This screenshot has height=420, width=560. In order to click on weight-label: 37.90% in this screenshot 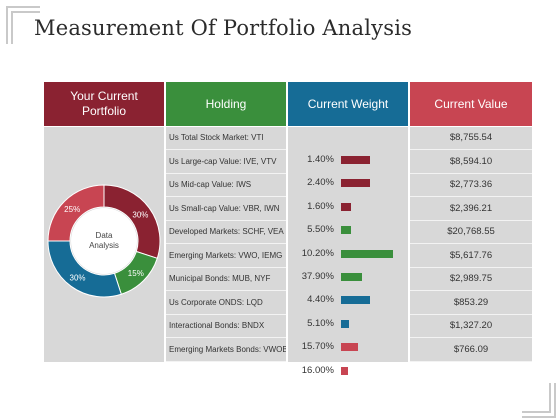, I will do `click(317, 276)`.